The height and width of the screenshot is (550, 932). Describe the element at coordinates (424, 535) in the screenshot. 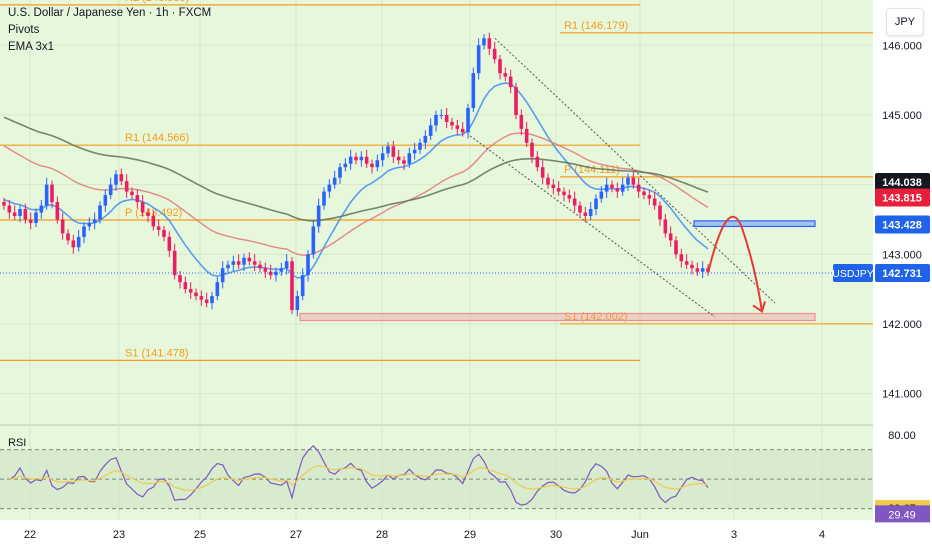

I see `time-axis: 22 23 25 27 28 29 30 Jun 3 4` at that location.